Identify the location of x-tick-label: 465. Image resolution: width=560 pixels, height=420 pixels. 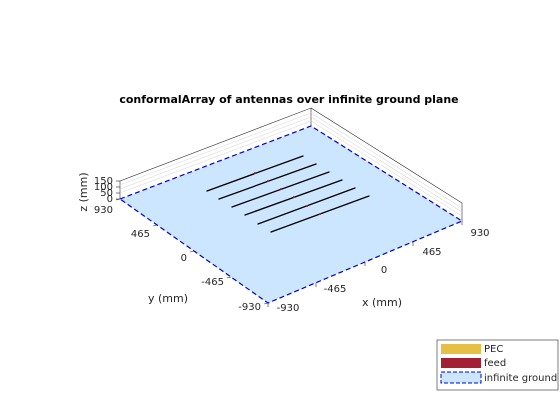
(431, 252).